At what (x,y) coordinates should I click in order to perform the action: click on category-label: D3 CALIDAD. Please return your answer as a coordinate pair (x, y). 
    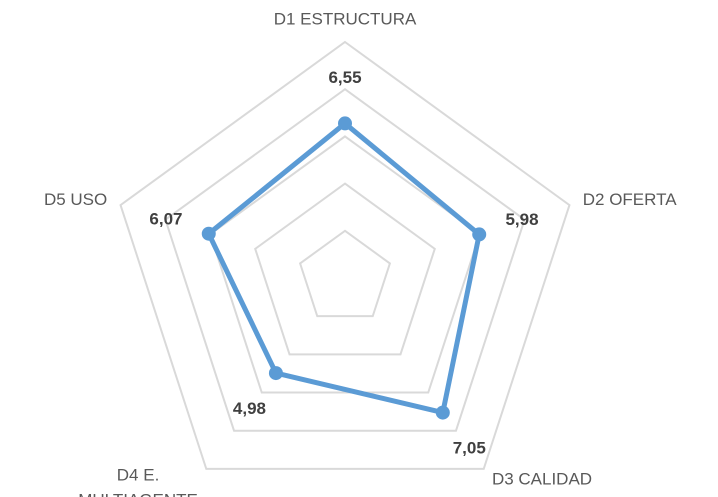
    Looking at the image, I should click on (542, 479).